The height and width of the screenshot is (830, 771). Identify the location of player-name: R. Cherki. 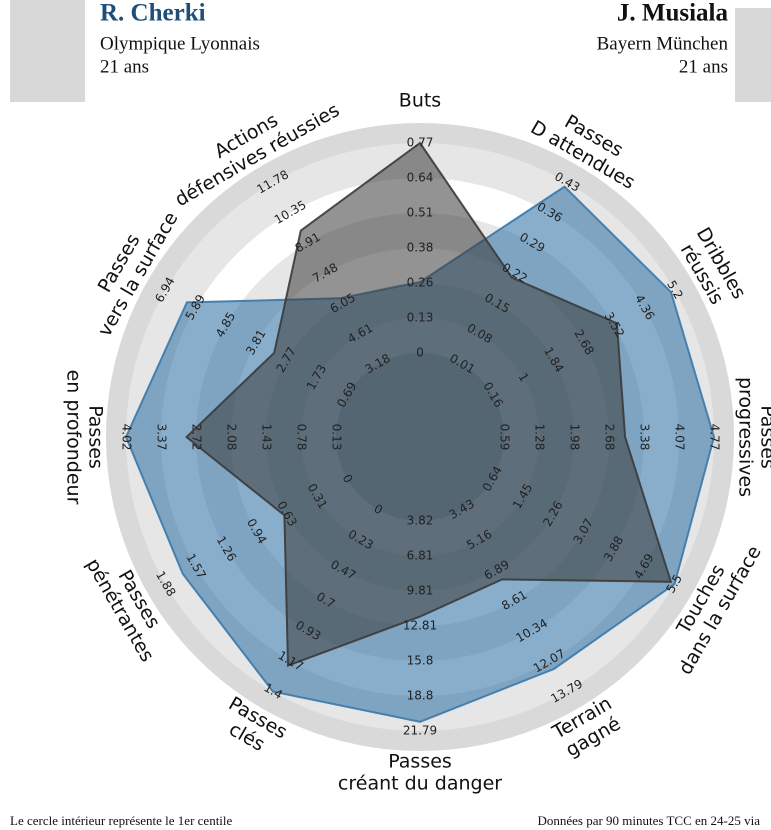
(153, 13).